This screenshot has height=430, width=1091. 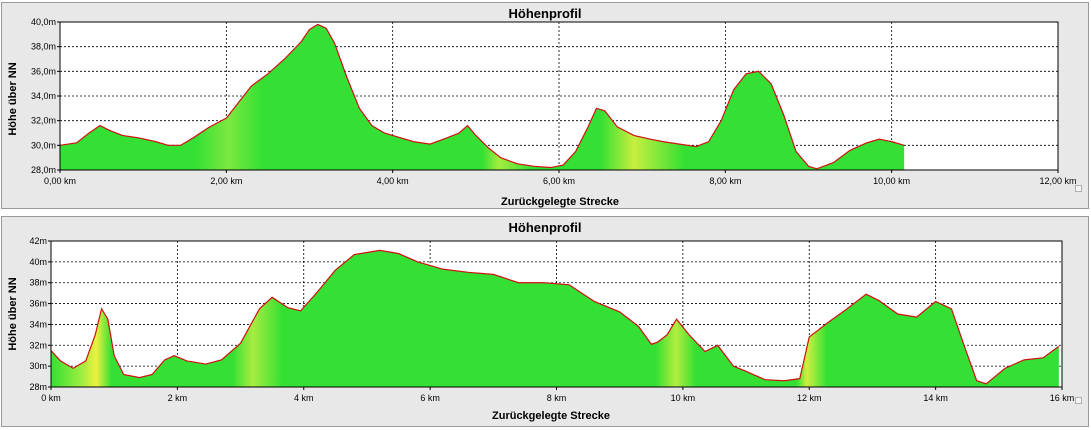 I want to click on x-tick-label: 8,00 km, so click(x=725, y=181).